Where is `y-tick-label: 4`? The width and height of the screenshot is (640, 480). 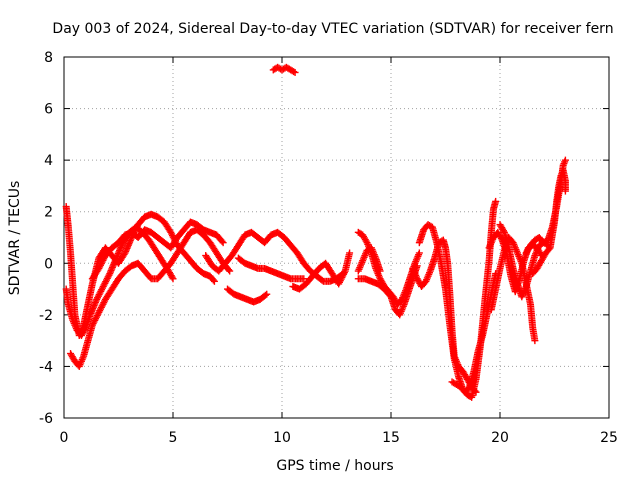
y-tick-label: 4 is located at coordinates (48, 161).